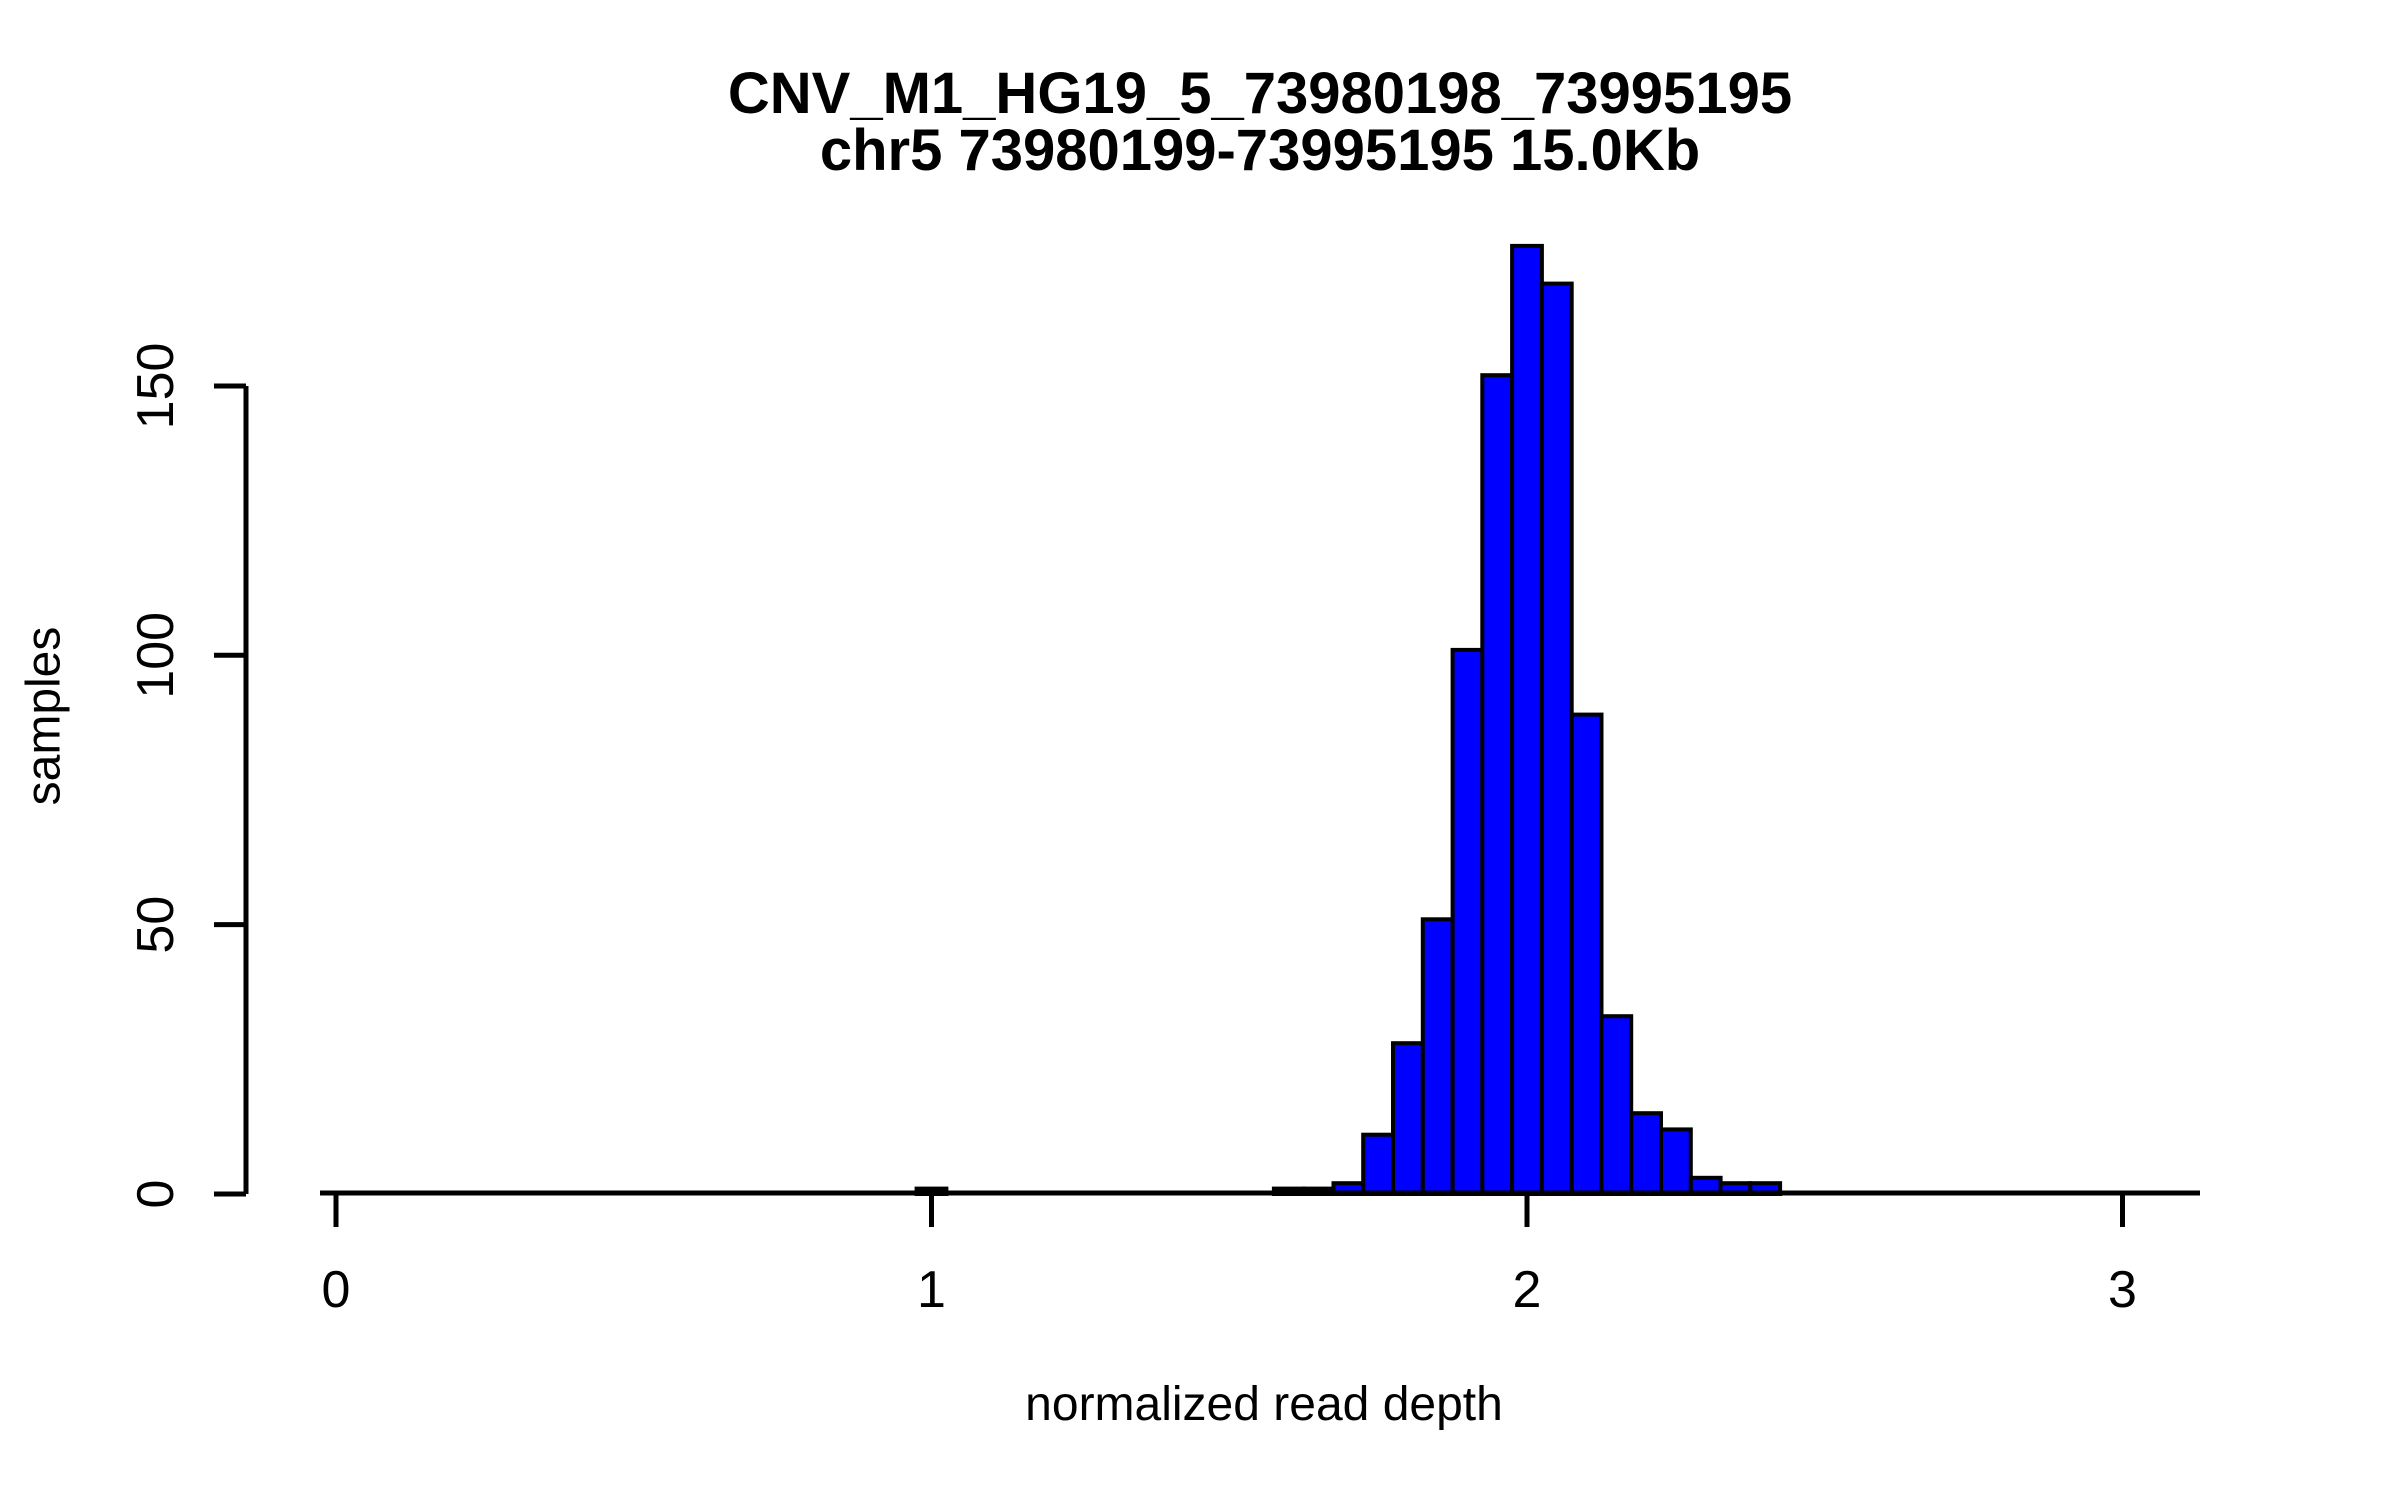 This screenshot has height=1500, width=2400. What do you see at coordinates (1260, 150) in the screenshot?
I see `chart-subtitle: chr5 73980199-73995195 15.0Kb` at bounding box center [1260, 150].